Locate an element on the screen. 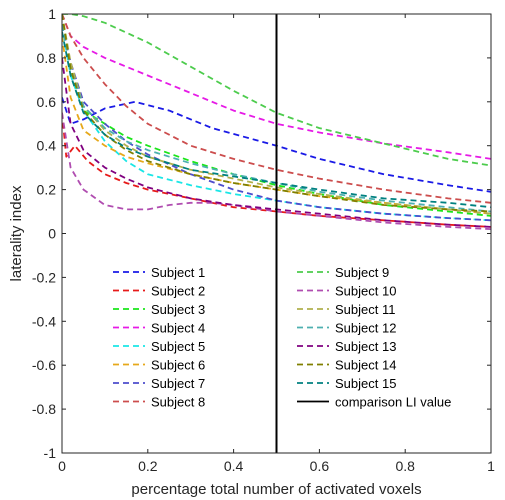 Image resolution: width=505 pixels, height=500 pixels. legend-label: Subject 2 is located at coordinates (178, 291).